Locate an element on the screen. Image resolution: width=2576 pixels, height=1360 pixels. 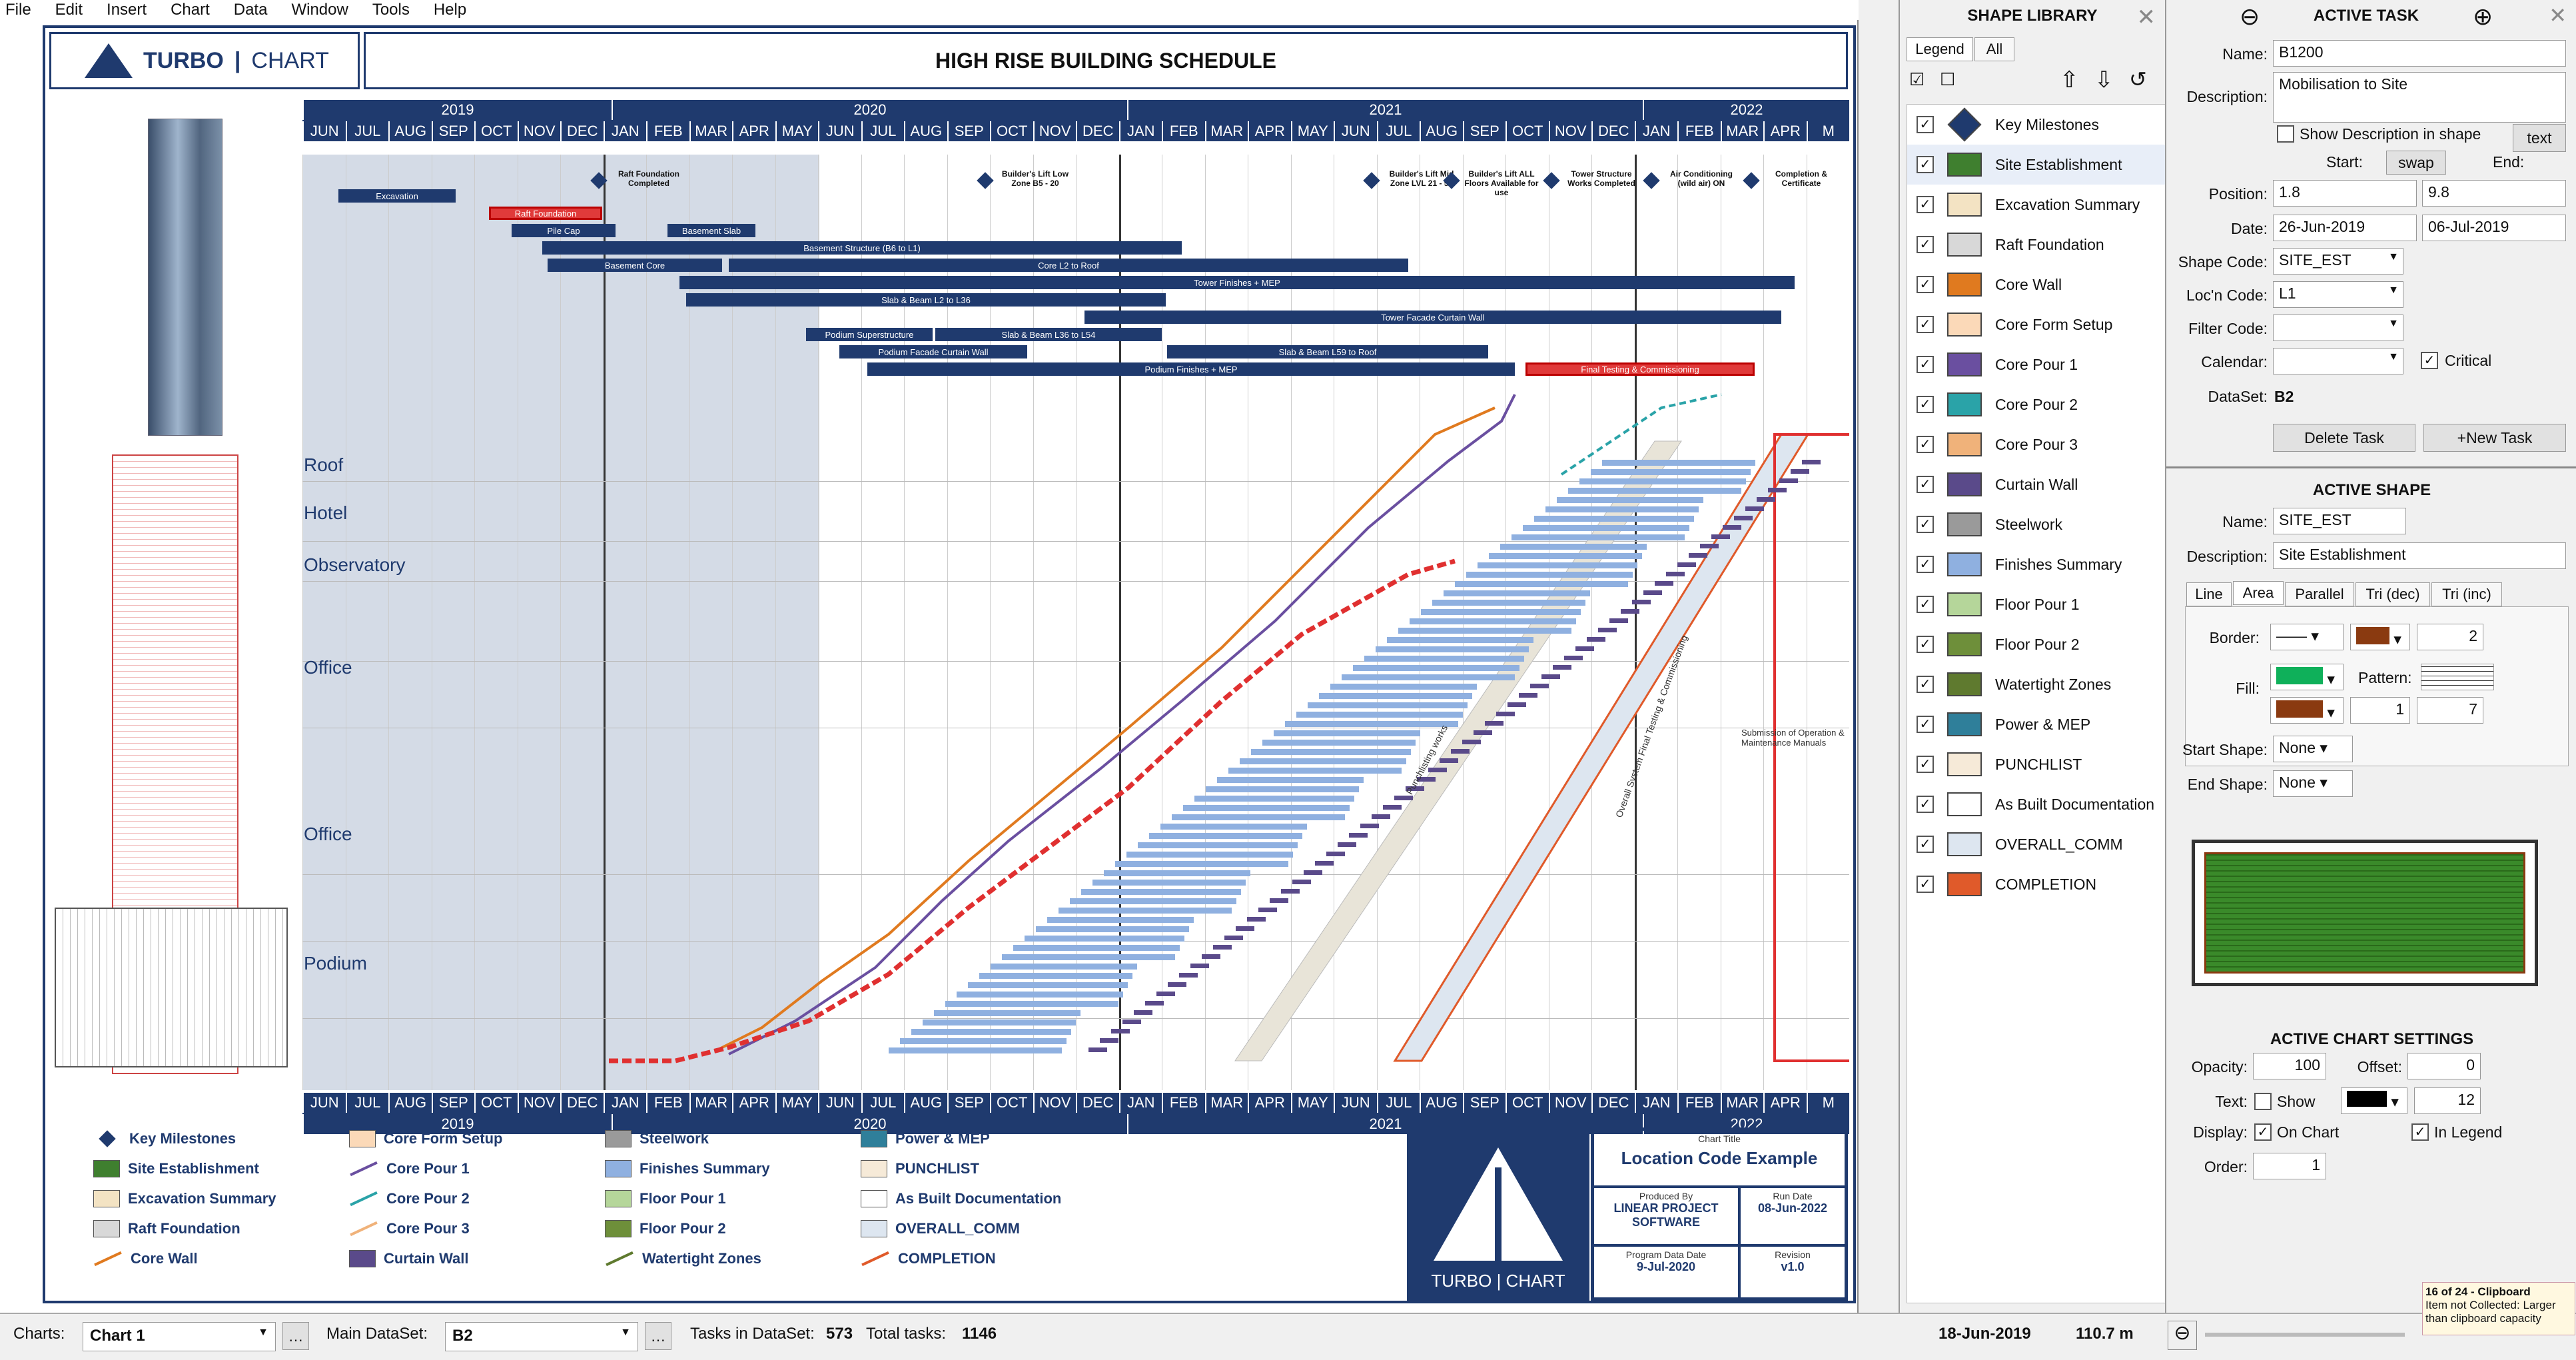
library-item: ✓ COMPLETION is located at coordinates (2037, 884).